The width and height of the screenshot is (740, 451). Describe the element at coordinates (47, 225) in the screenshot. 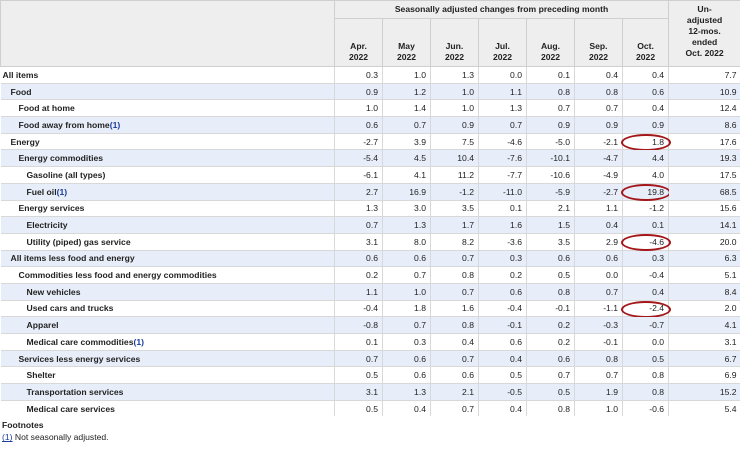

I see `row-label-text: Electricity` at that location.